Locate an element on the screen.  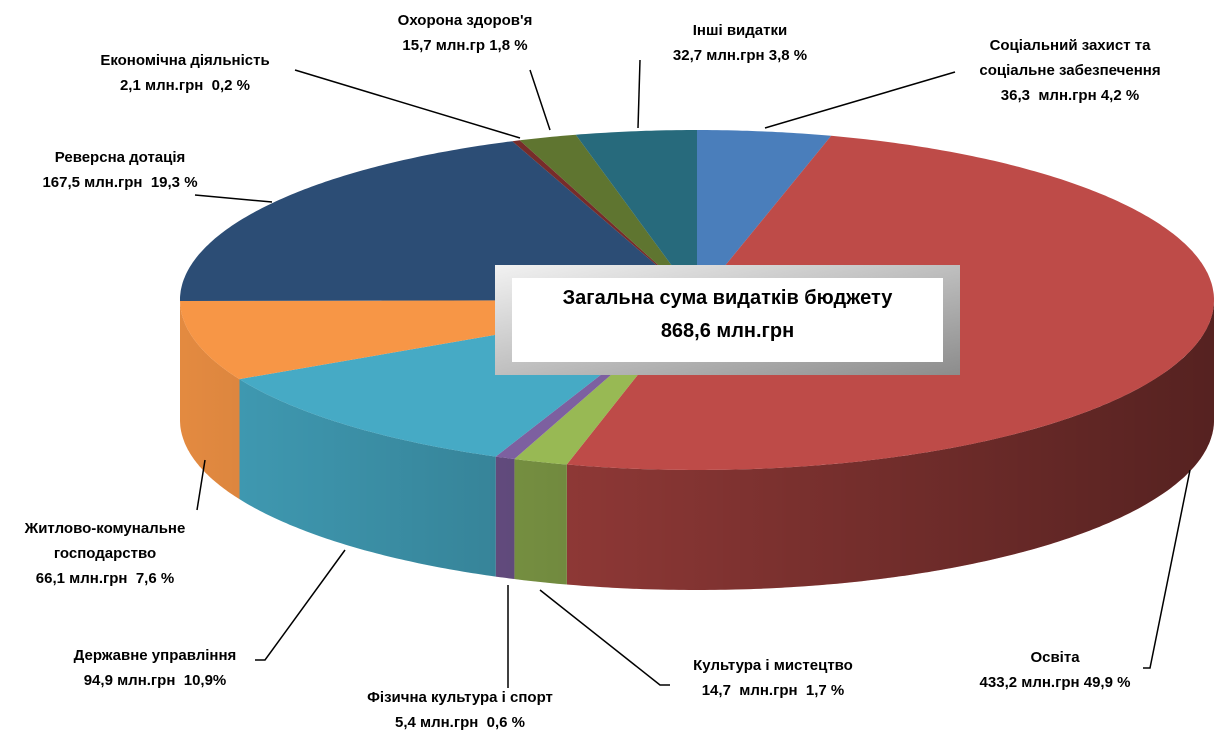
data-label: Культура і мистецтво 14,7 млн.грн 1,7 % is located at coordinates (773, 678).